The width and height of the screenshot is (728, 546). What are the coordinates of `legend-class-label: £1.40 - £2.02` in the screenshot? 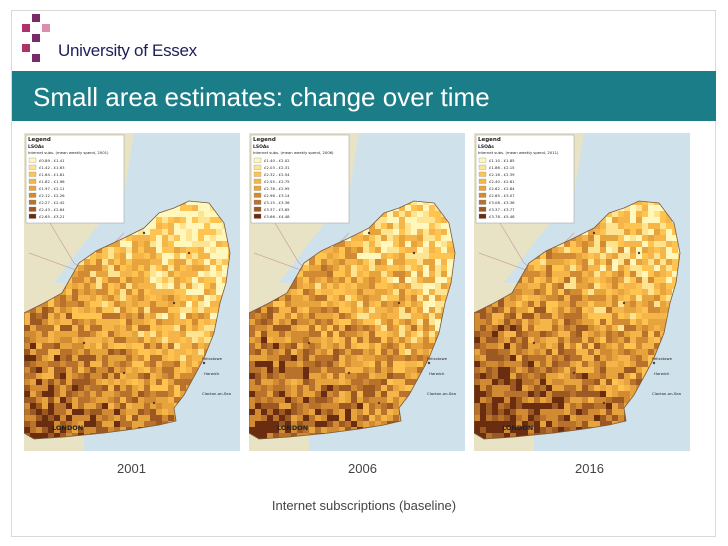 It's located at (277, 160).